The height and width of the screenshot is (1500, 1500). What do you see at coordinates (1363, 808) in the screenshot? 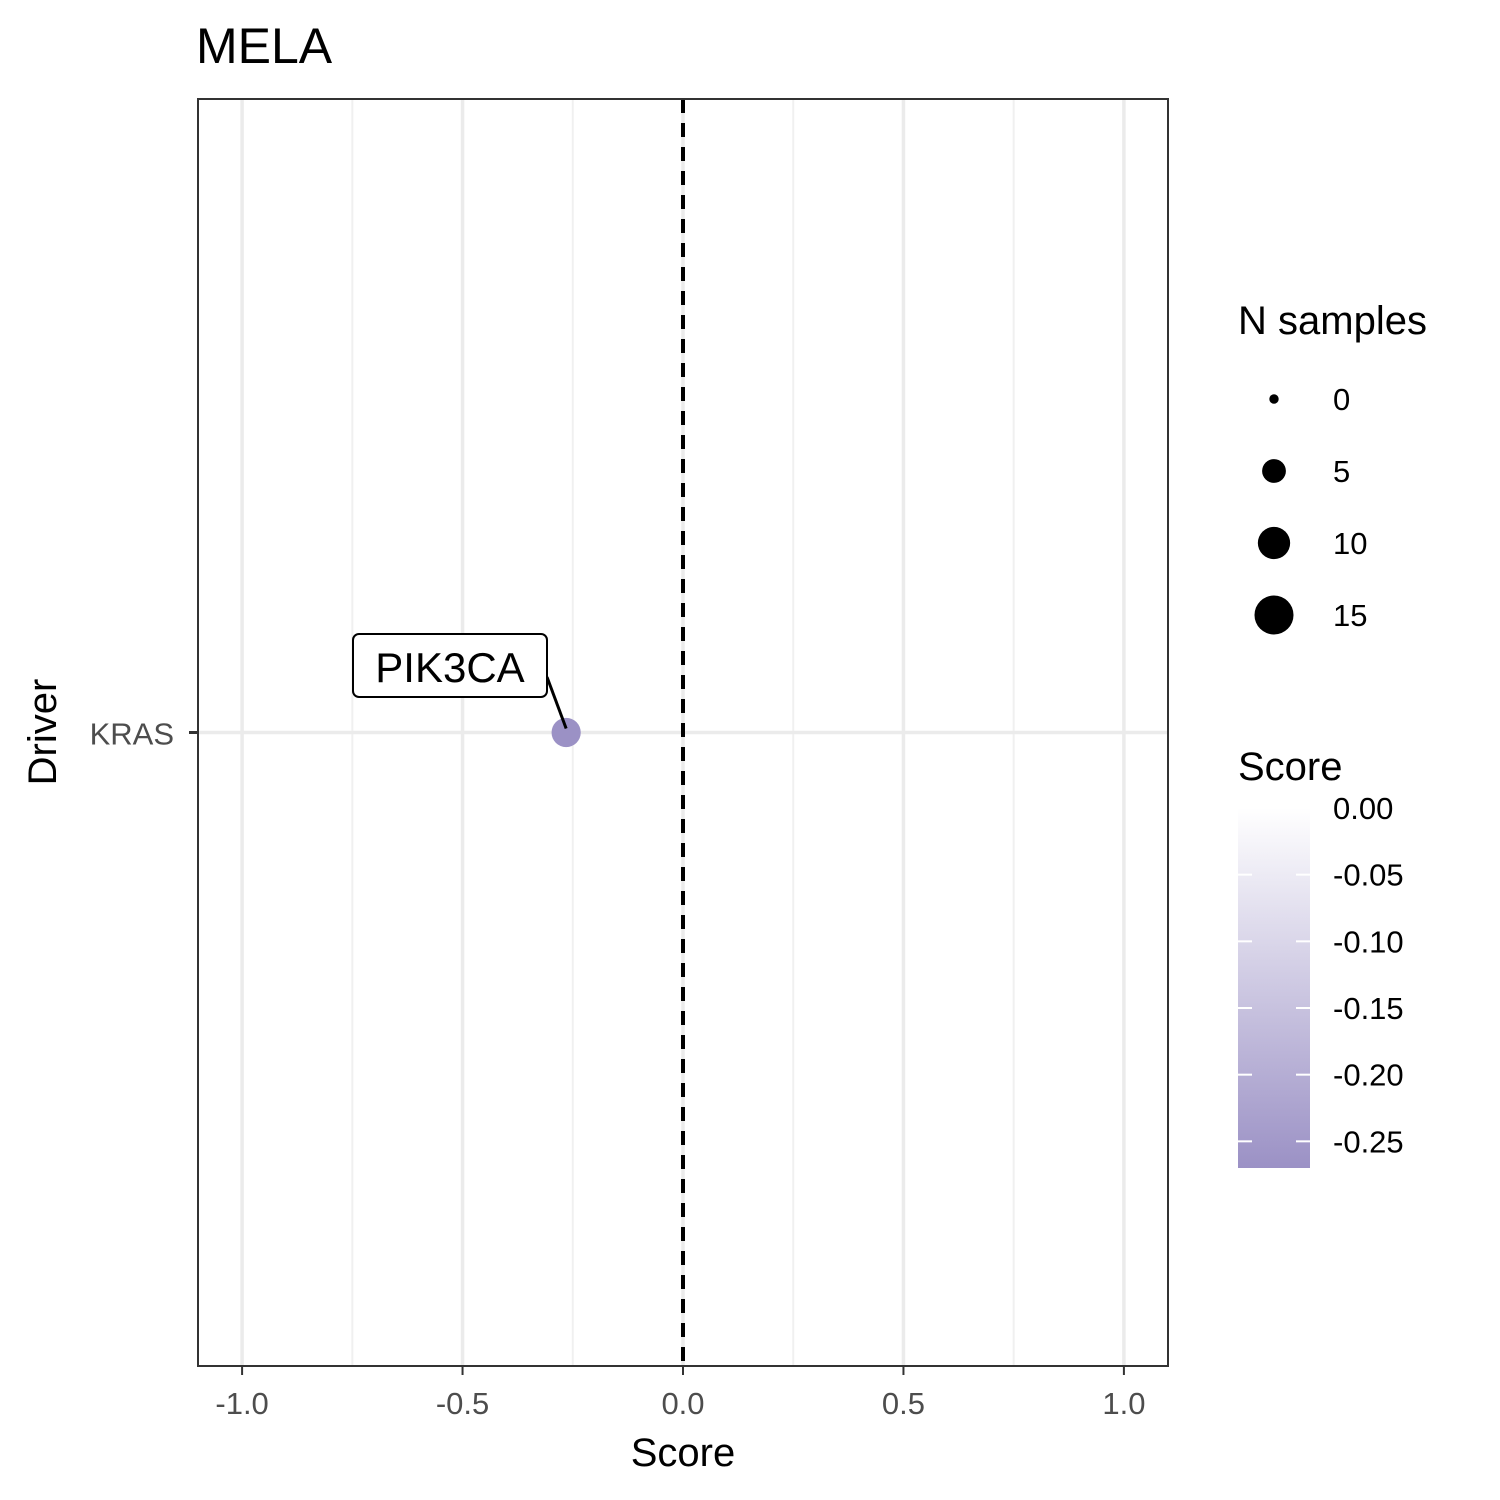
I see `color-legend-label: 0.00` at bounding box center [1363, 808].